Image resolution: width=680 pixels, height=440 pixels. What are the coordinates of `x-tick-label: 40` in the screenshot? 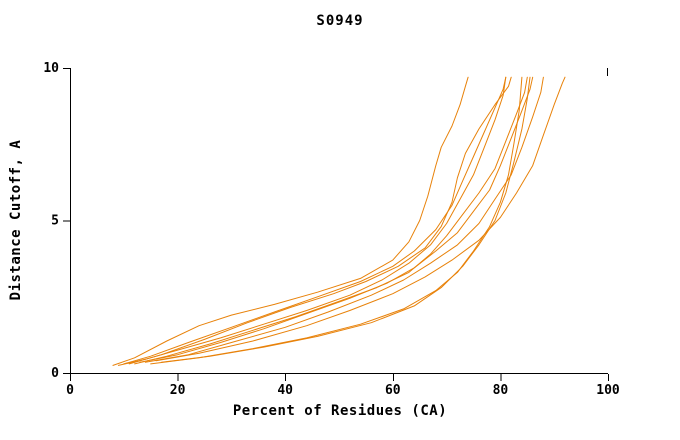 It's located at (285, 390).